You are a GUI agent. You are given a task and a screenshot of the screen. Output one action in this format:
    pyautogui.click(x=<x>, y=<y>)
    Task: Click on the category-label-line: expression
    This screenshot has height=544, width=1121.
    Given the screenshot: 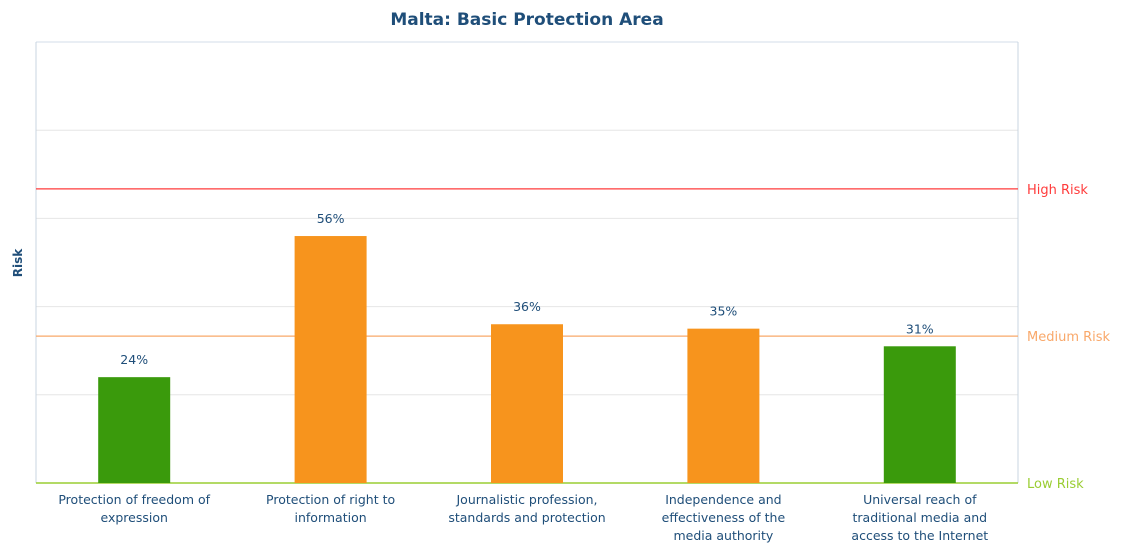 What is the action you would take?
    pyautogui.click(x=133, y=517)
    